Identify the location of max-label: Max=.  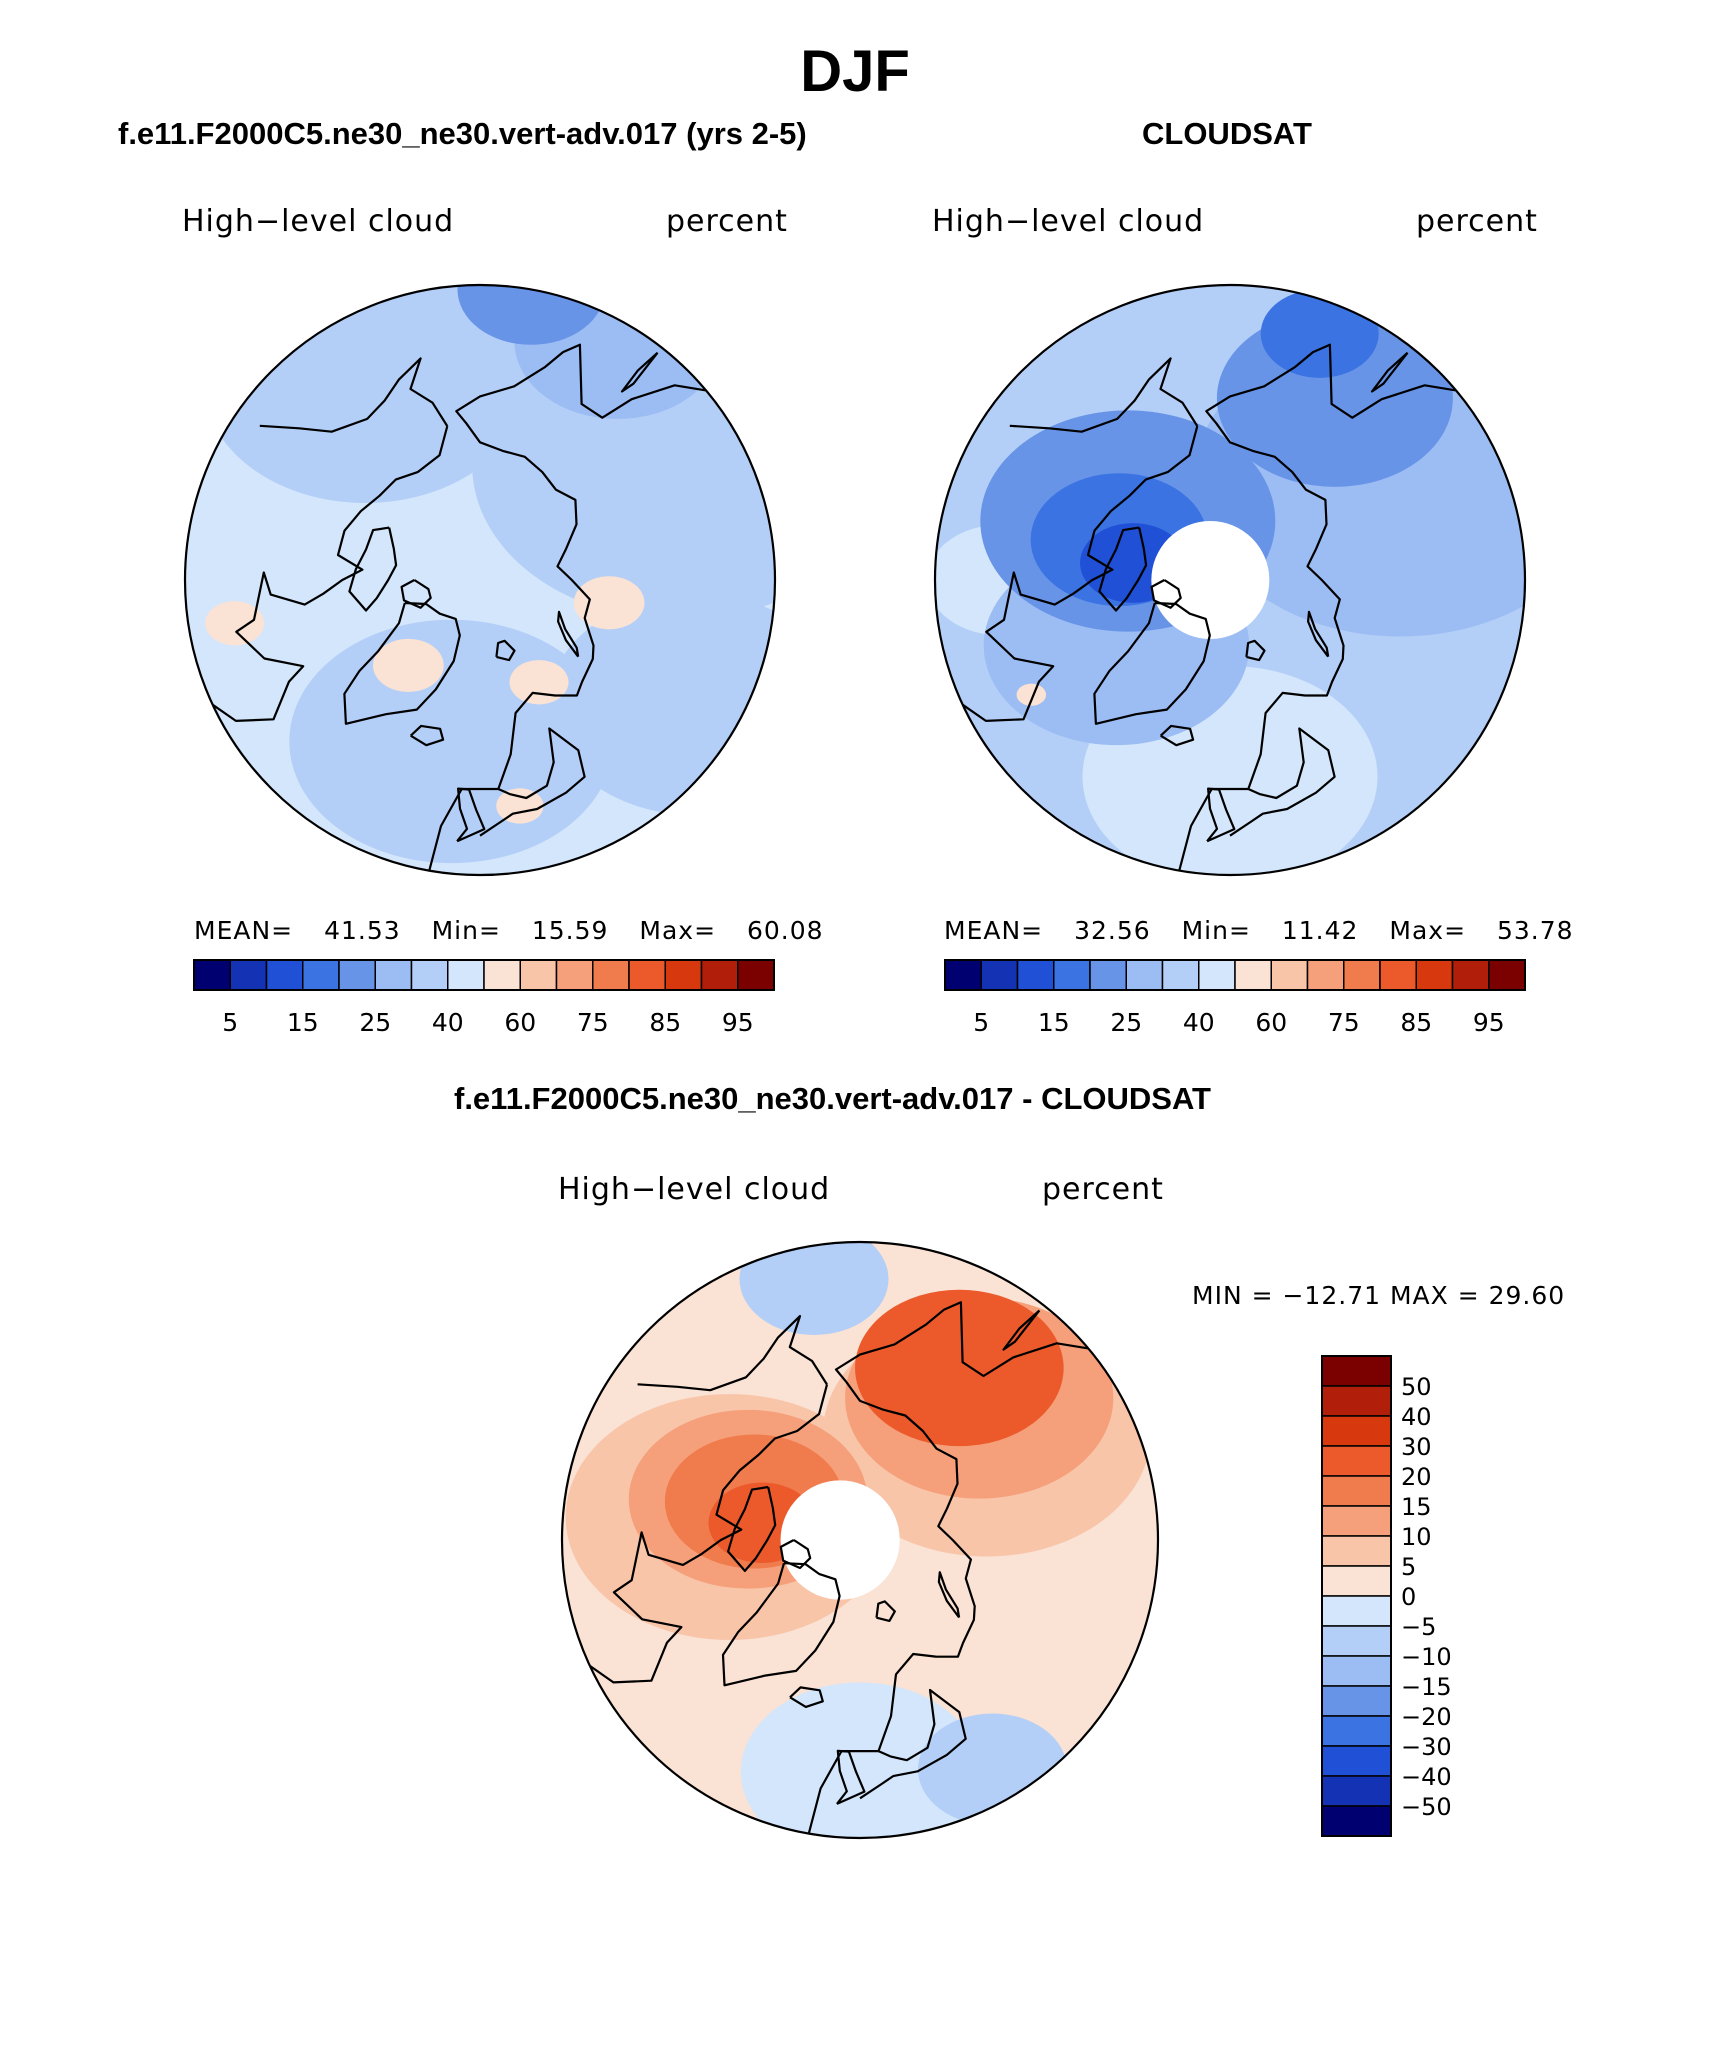
(1428, 930).